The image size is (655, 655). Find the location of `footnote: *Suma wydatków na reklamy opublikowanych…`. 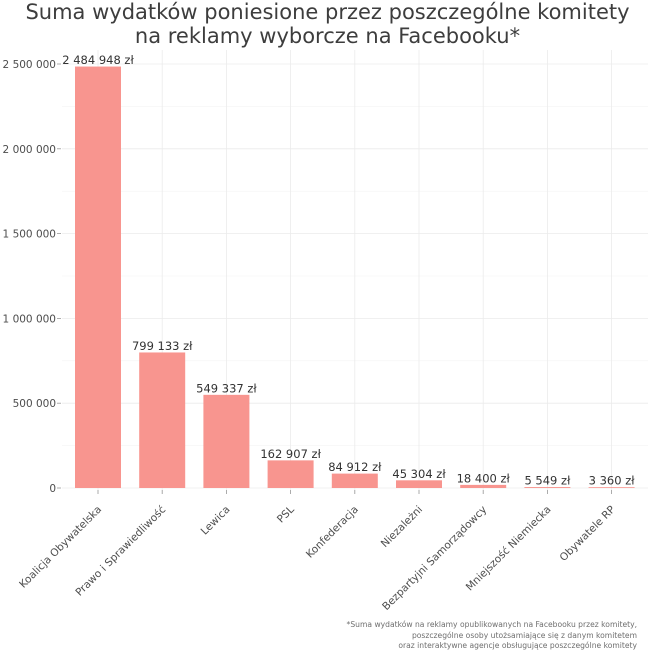

footnote: *Suma wydatków na reklamy opublikowanych… is located at coordinates (492, 636).